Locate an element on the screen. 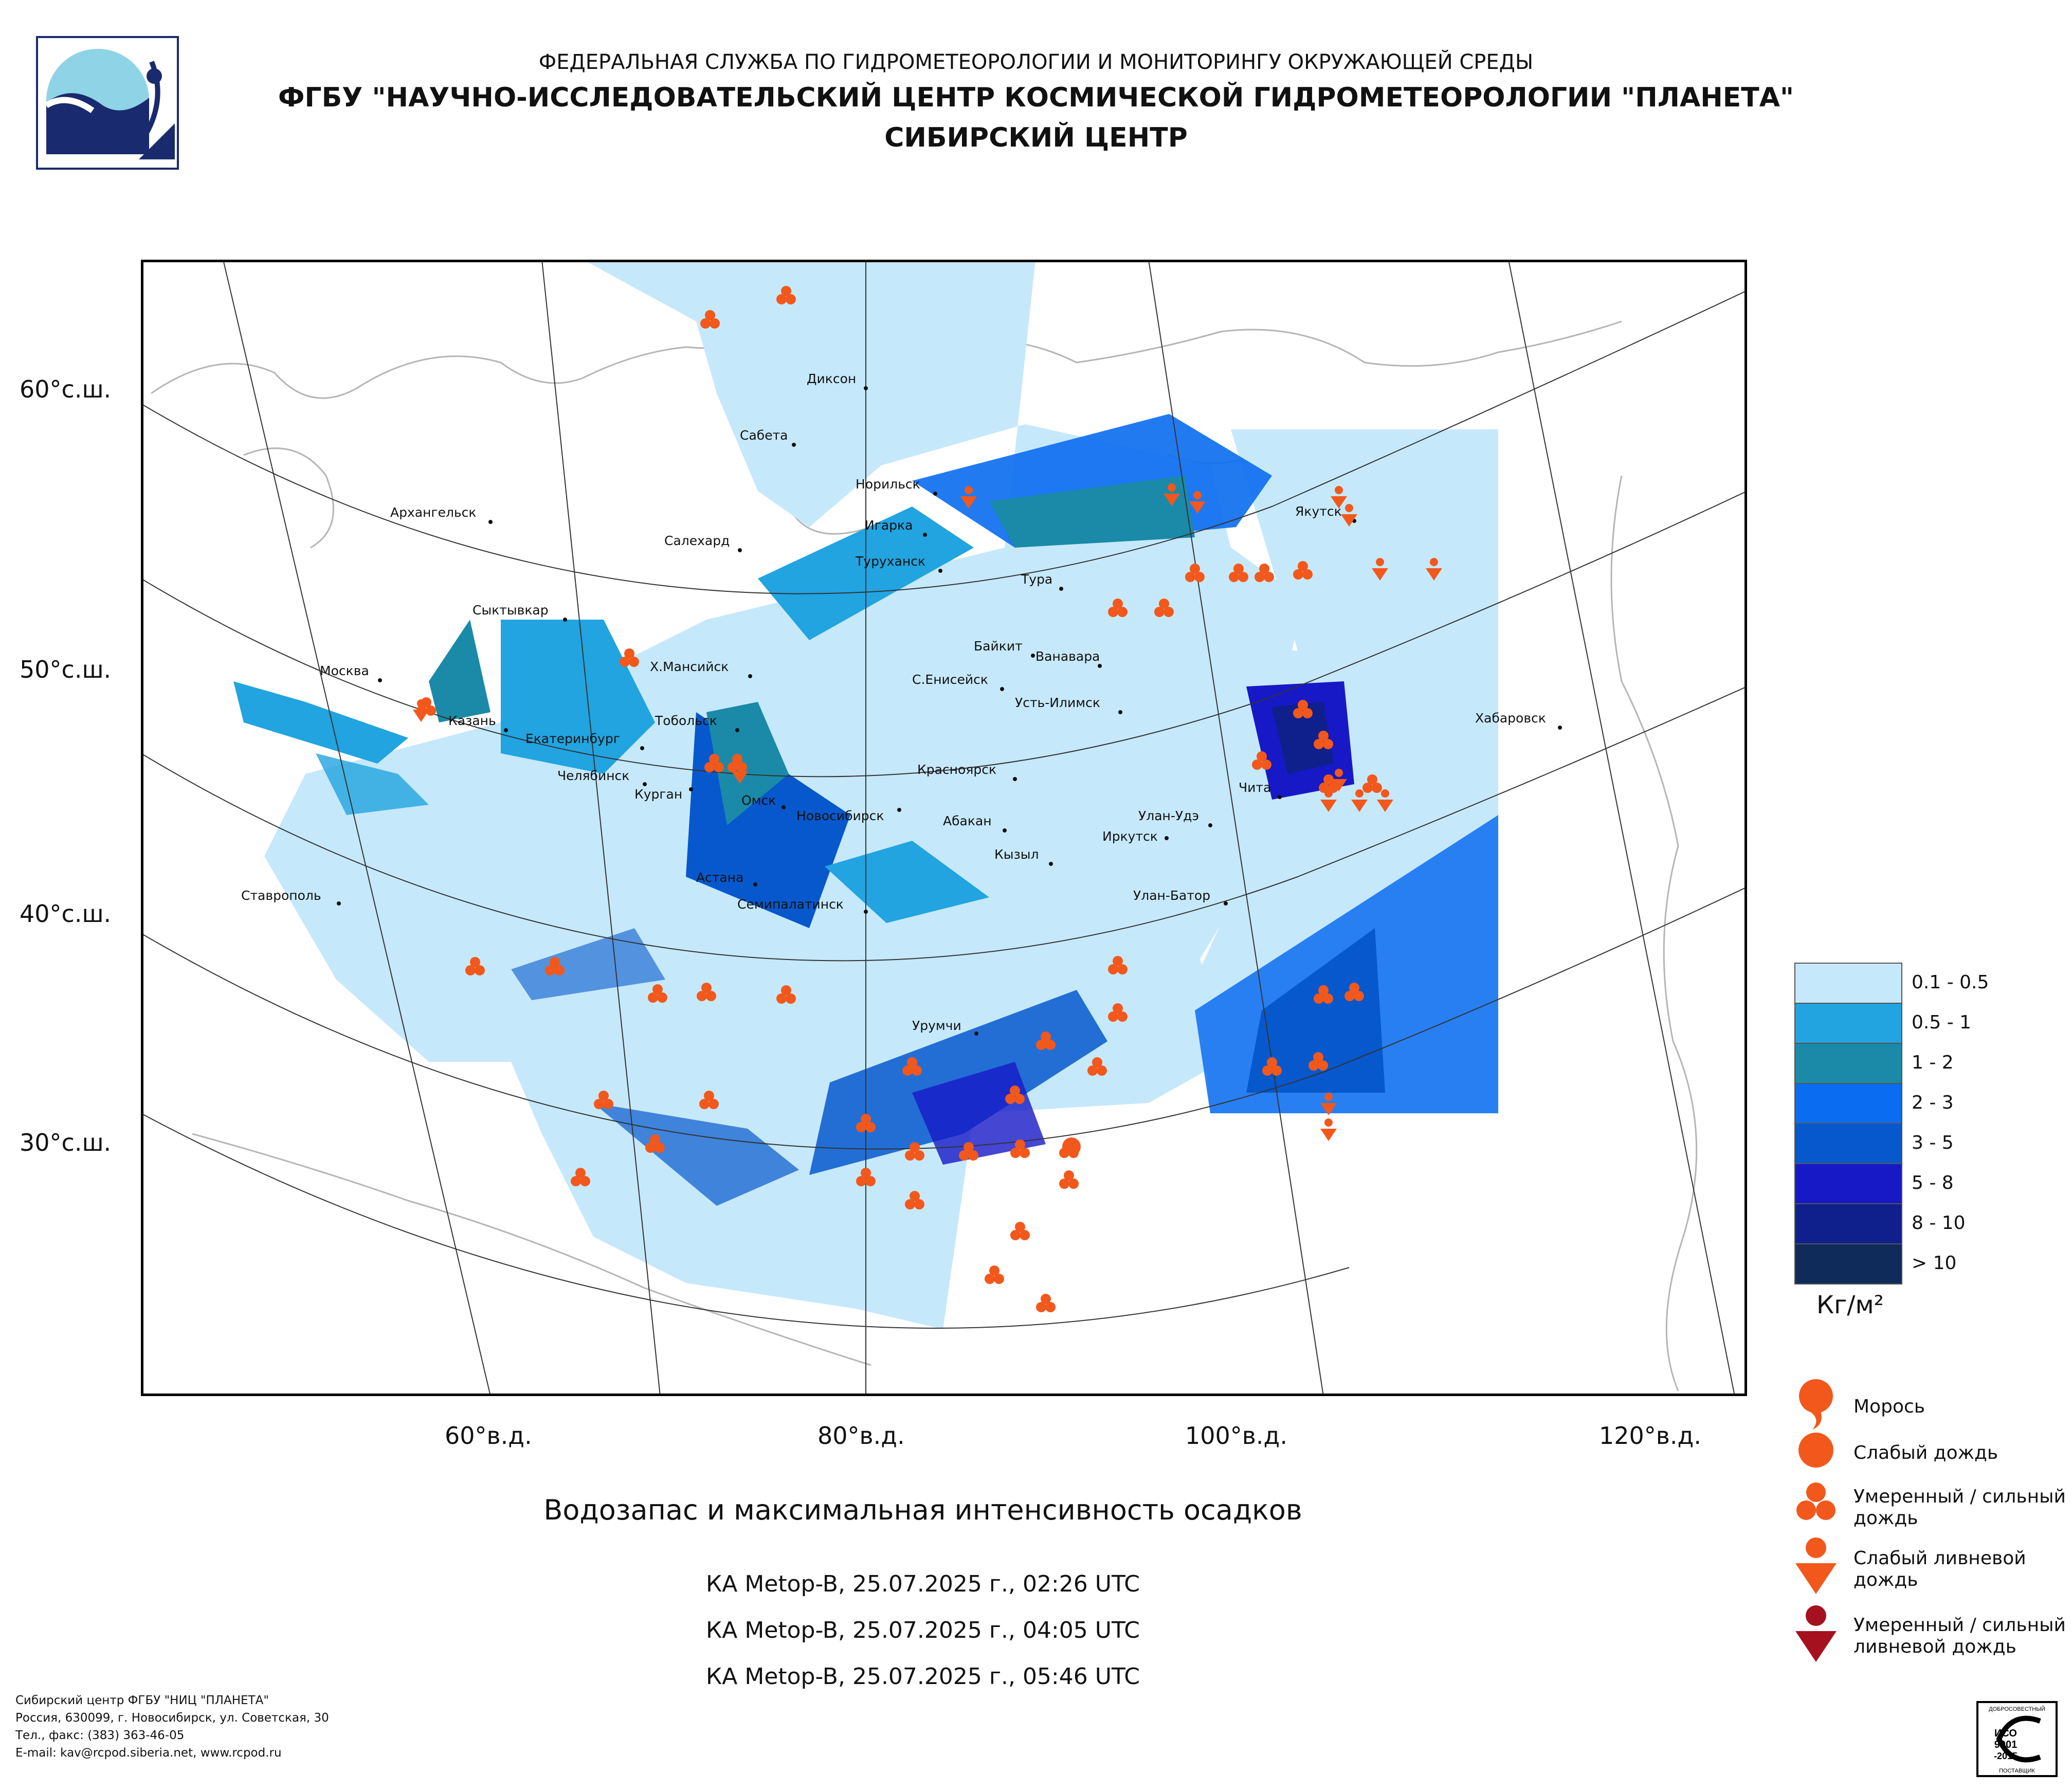  svg-text: Архангельск is located at coordinates (433, 512).